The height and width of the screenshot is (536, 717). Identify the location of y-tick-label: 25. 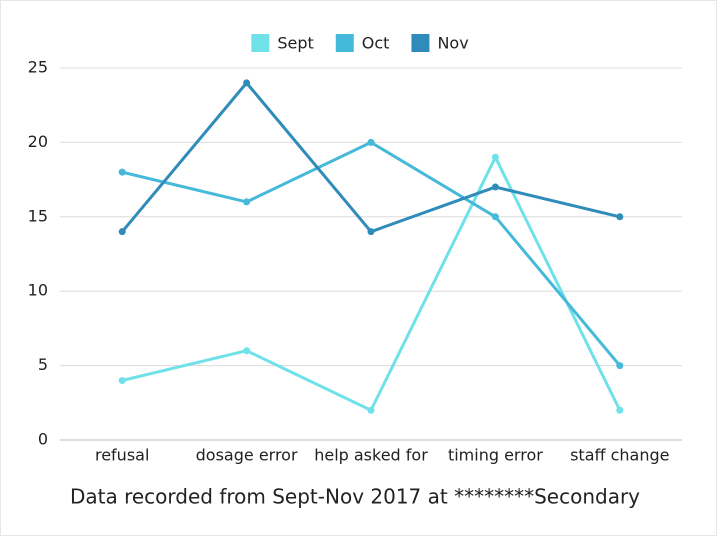
(38, 67).